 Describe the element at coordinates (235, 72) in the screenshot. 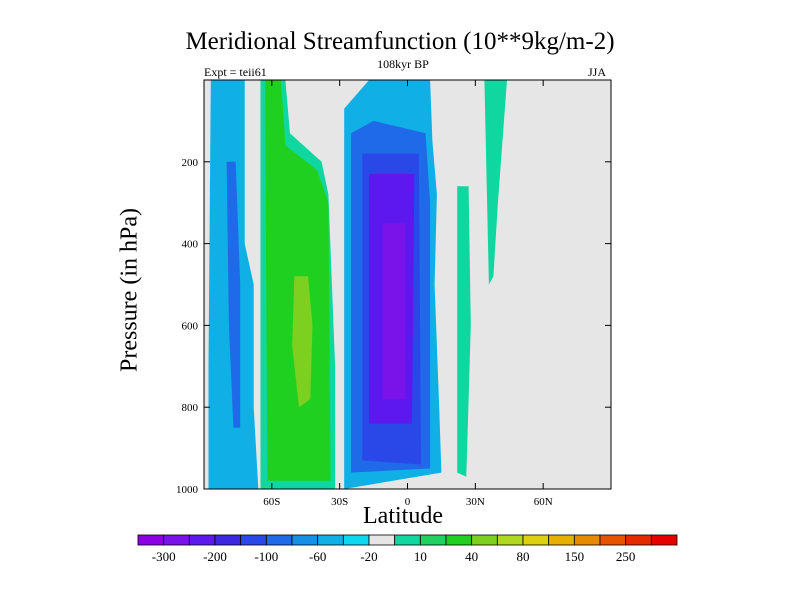

I see `experiment-label: Expt = teii61` at that location.